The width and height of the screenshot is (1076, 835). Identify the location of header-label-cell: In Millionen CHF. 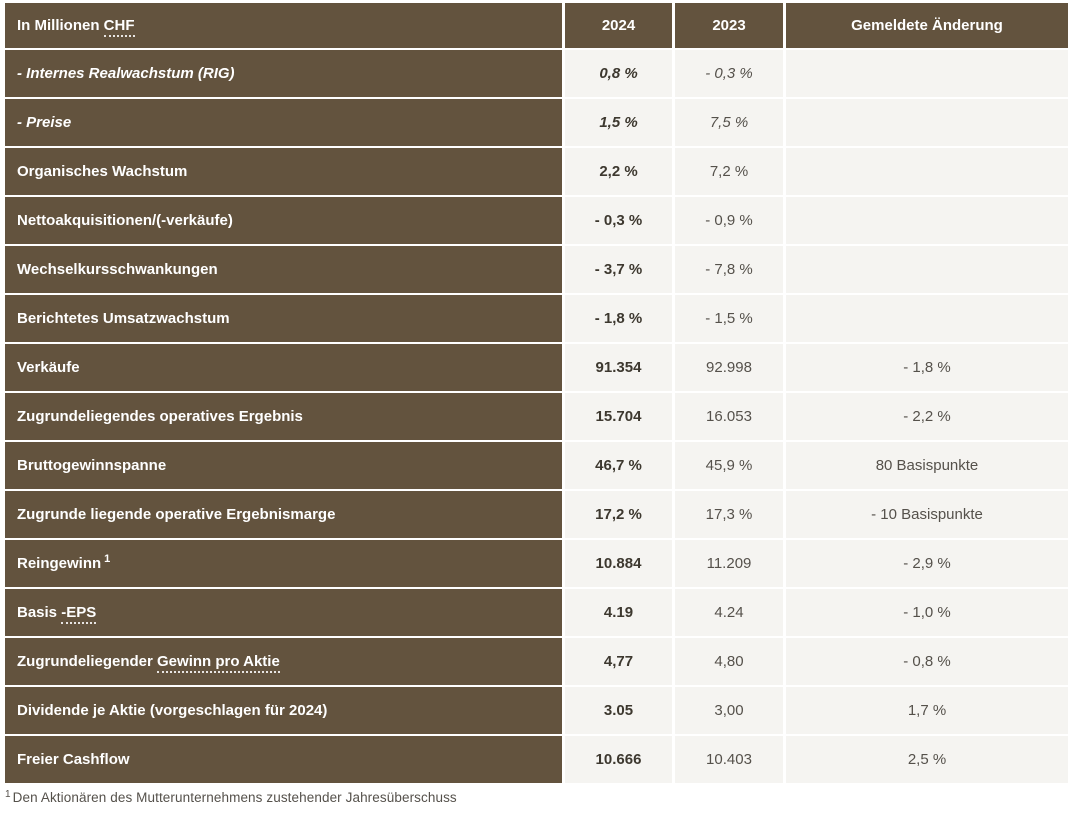
(283, 25).